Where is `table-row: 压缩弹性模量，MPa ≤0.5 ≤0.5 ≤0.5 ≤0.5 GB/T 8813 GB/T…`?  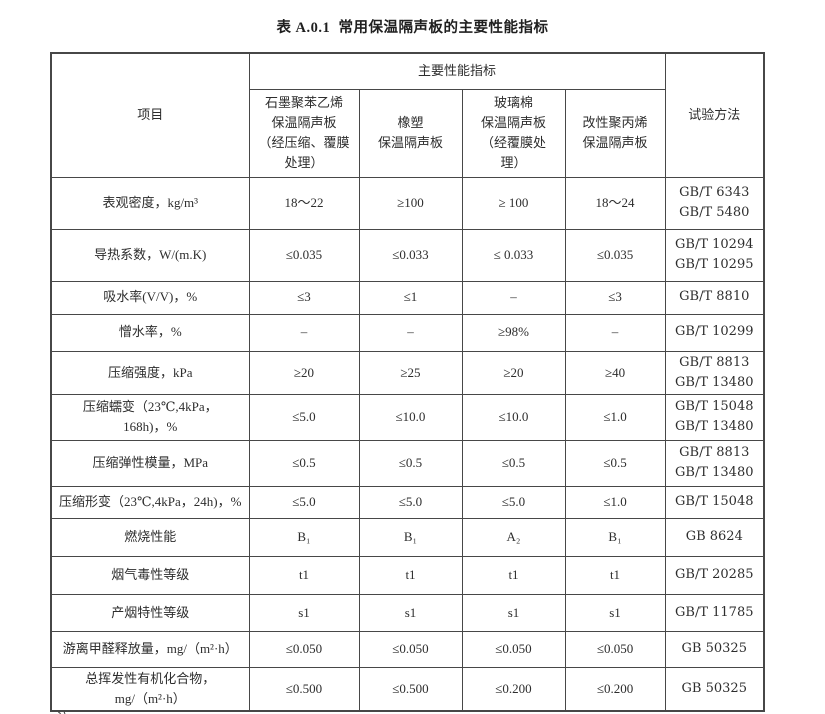
table-row: 压缩弹性模量，MPa ≤0.5 ≤0.5 ≤0.5 ≤0.5 GB/T 8813 GB/T… is located at coordinates (407, 463).